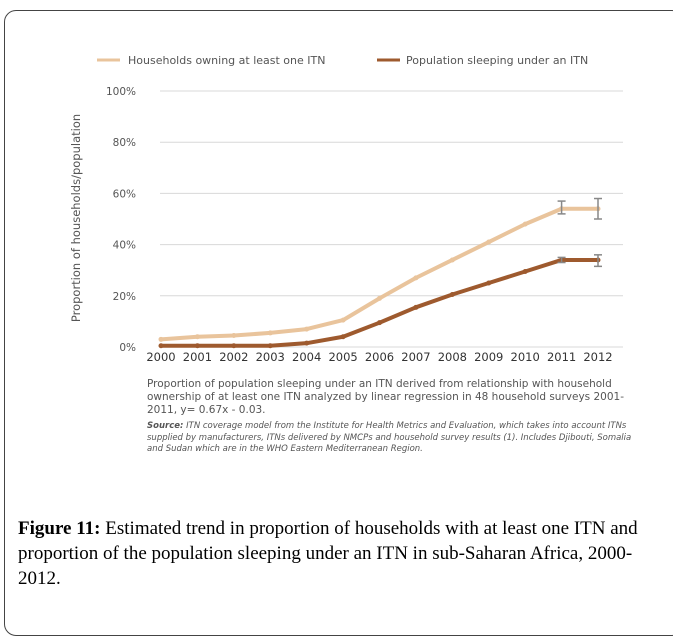 This screenshot has width=673, height=636. I want to click on y-tick-label: 80%, so click(124, 143).